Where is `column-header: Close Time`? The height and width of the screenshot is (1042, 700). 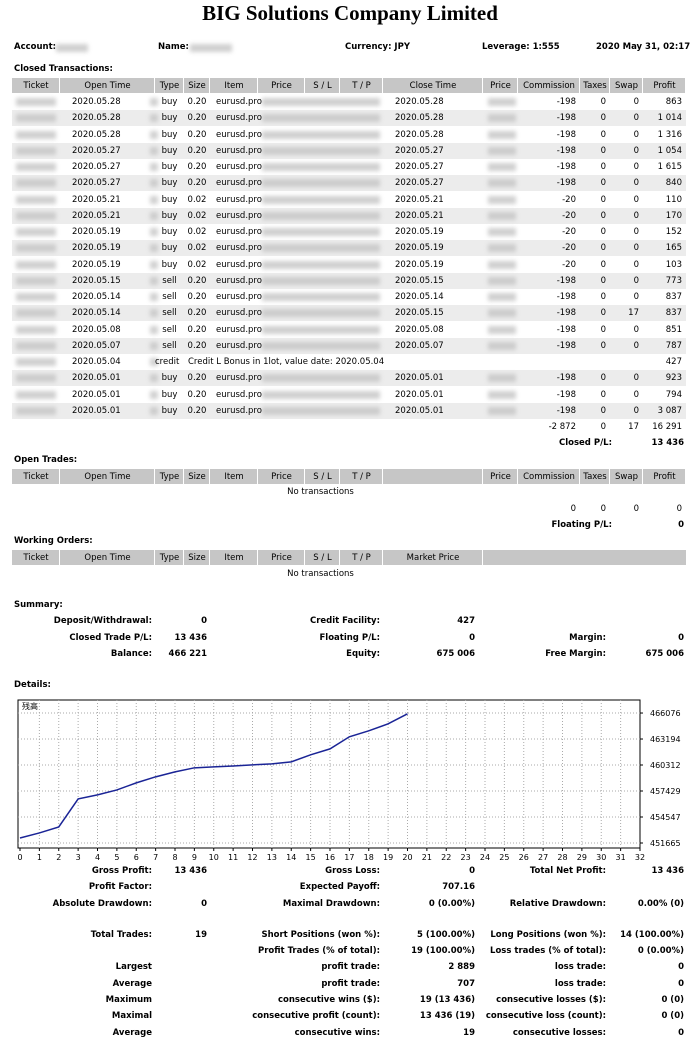 column-header: Close Time is located at coordinates (433, 85).